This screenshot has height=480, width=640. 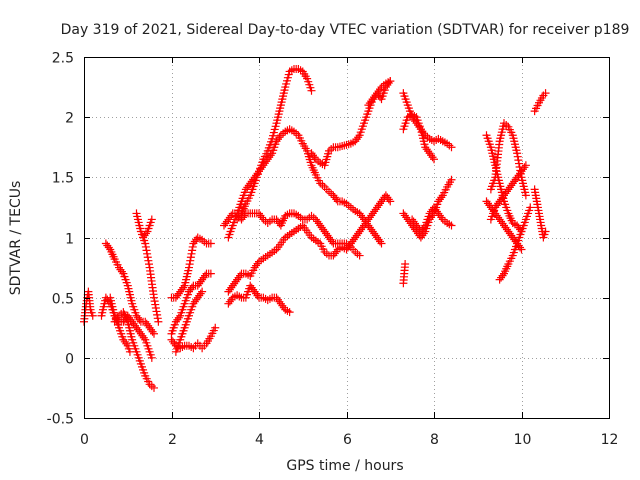 What do you see at coordinates (63, 300) in the screenshot?
I see `y-tick-label: 0.5` at bounding box center [63, 300].